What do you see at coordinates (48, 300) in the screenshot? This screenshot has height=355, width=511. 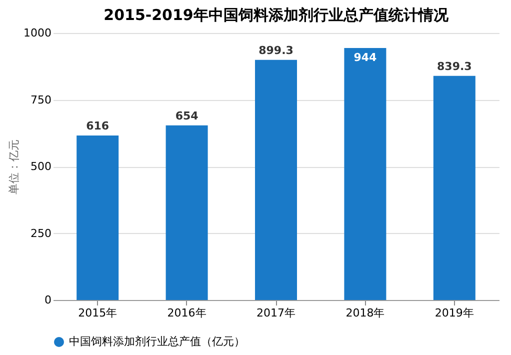 I see `y-tick-label: 0` at bounding box center [48, 300].